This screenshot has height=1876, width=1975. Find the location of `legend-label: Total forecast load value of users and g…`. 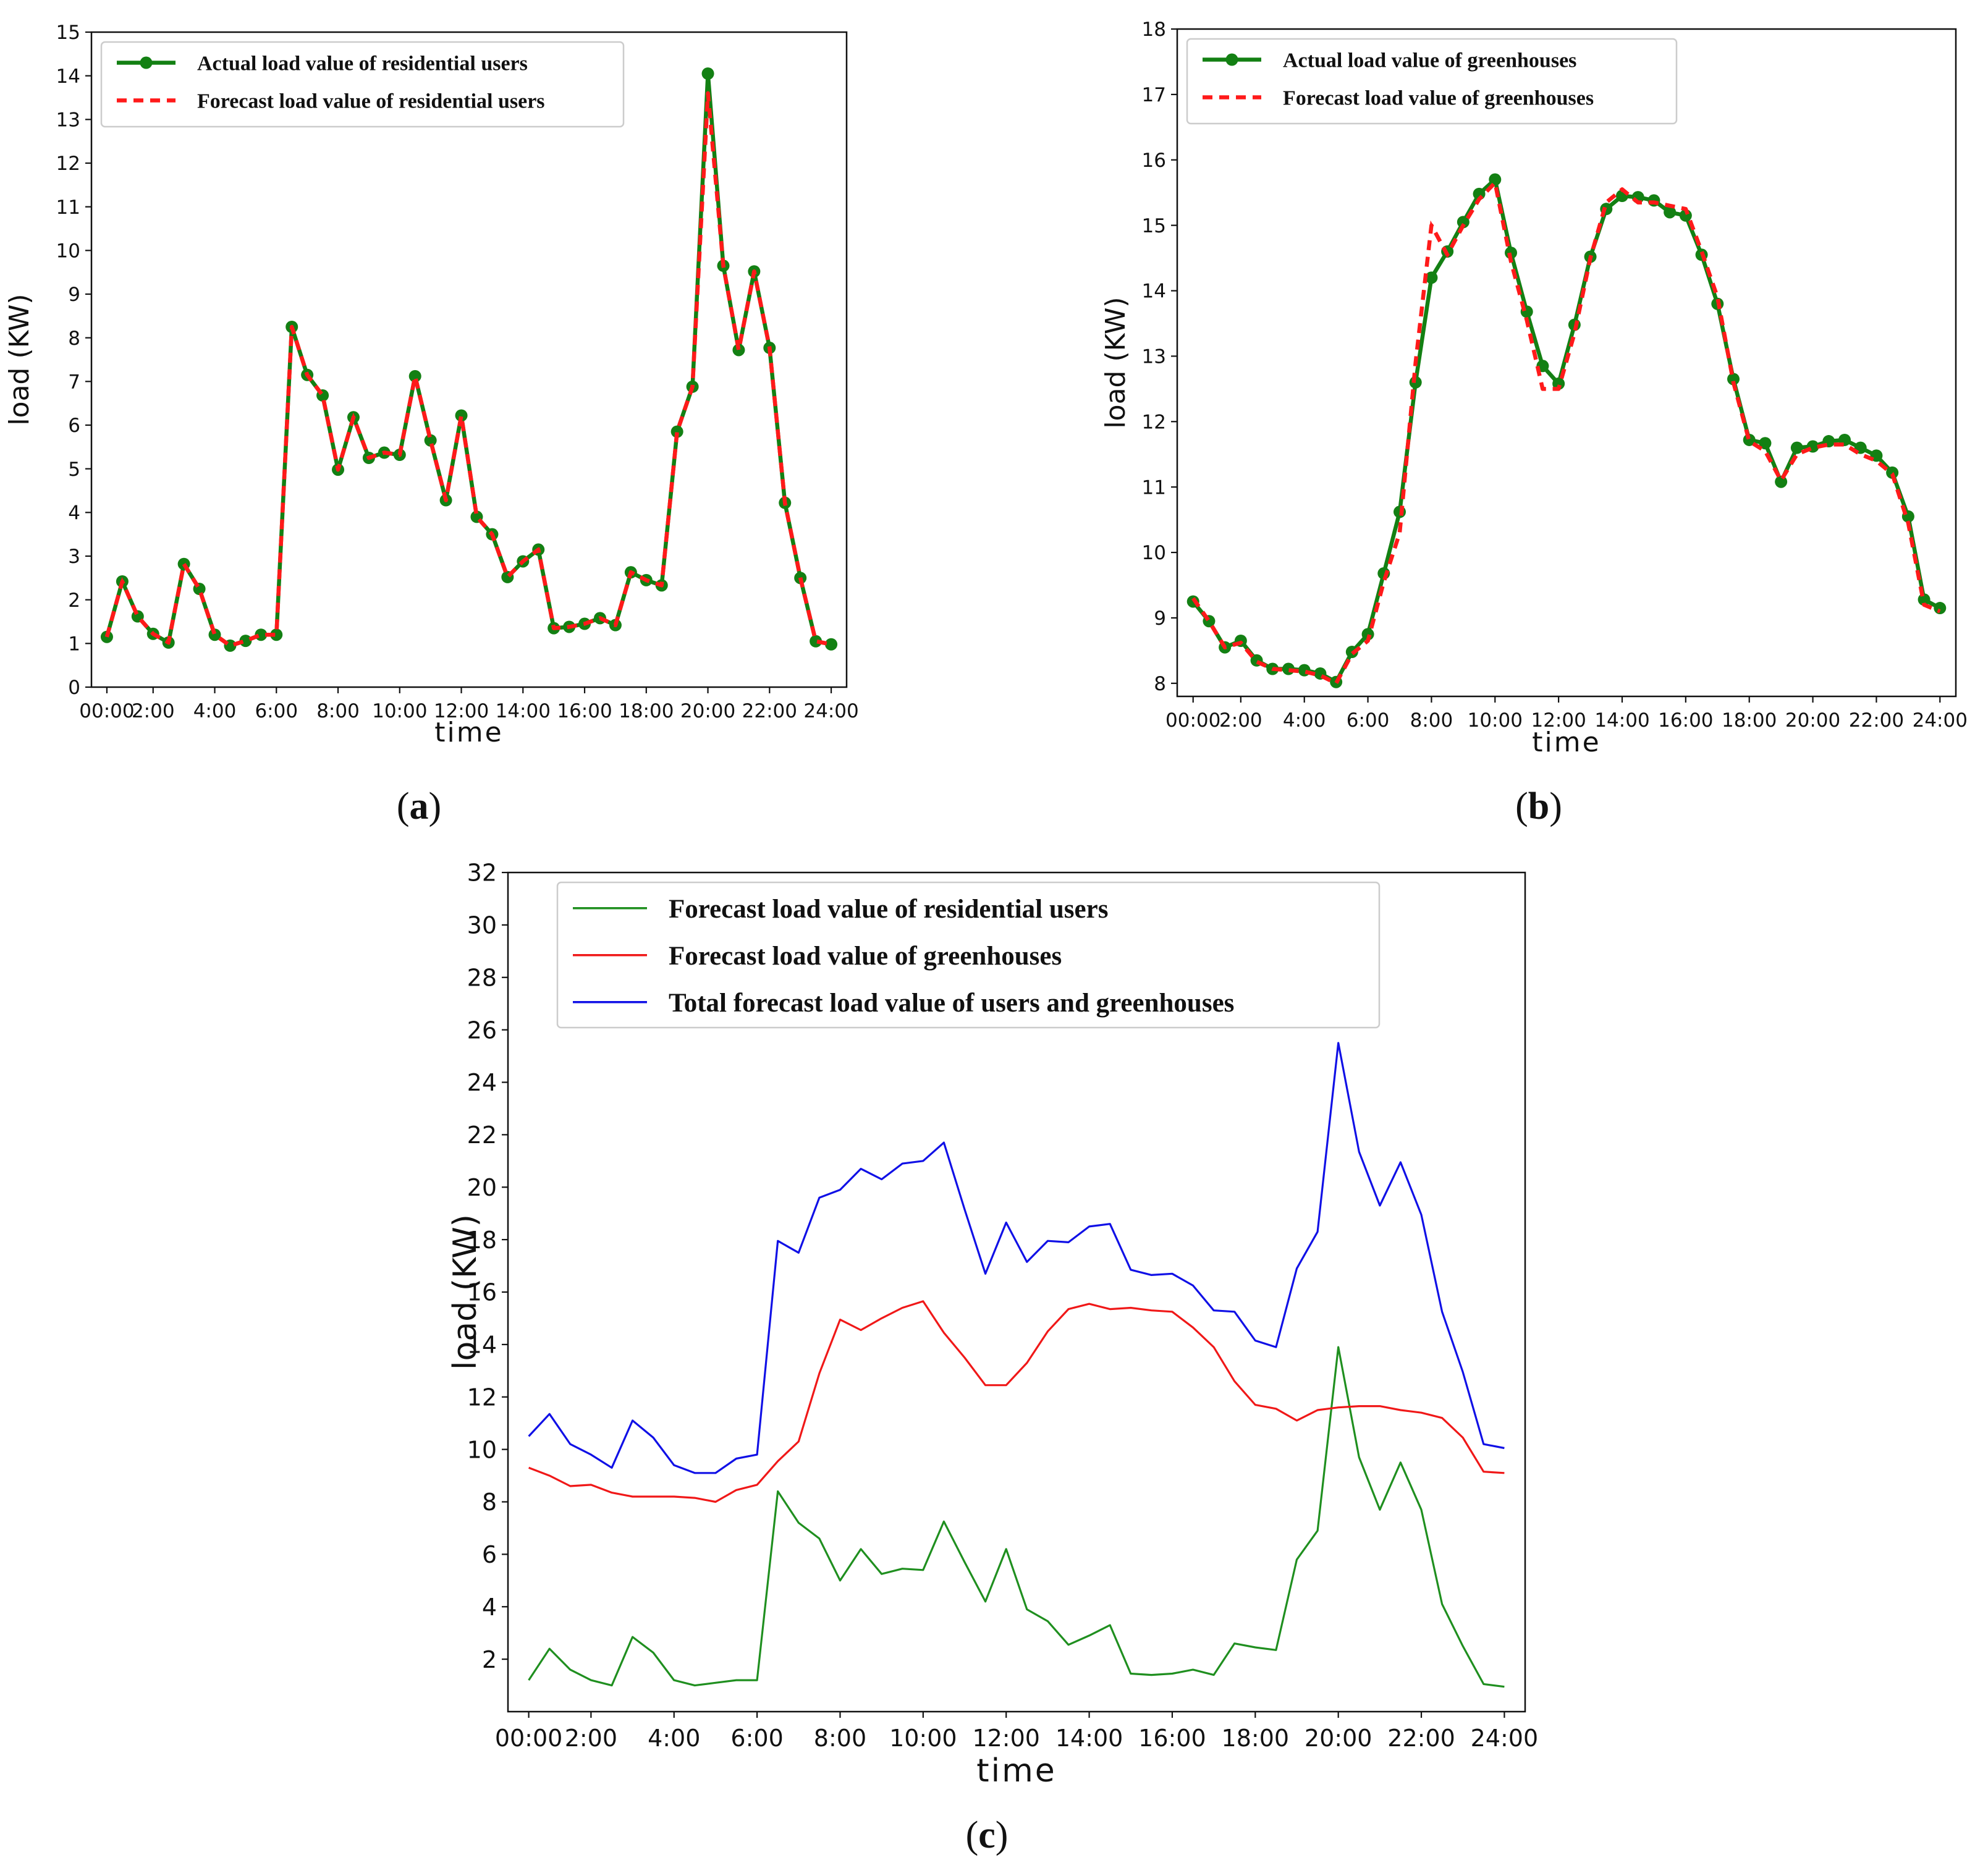

legend-label: Total forecast load value of users and g… is located at coordinates (951, 1003).